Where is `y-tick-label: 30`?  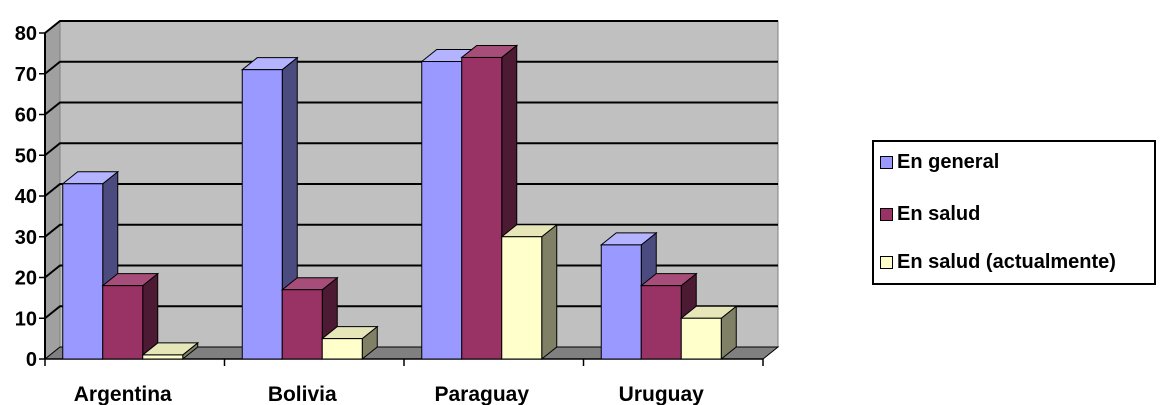
y-tick-label: 30 is located at coordinates (26, 238).